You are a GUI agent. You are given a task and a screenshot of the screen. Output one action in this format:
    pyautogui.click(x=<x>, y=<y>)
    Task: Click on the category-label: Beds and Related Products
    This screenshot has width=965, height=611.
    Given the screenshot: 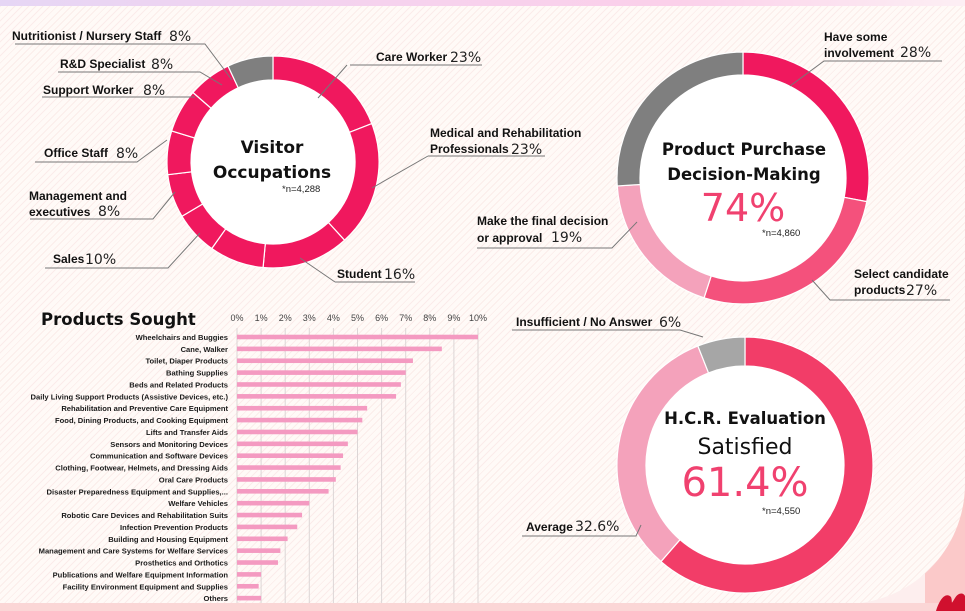 What is the action you would take?
    pyautogui.click(x=178, y=384)
    